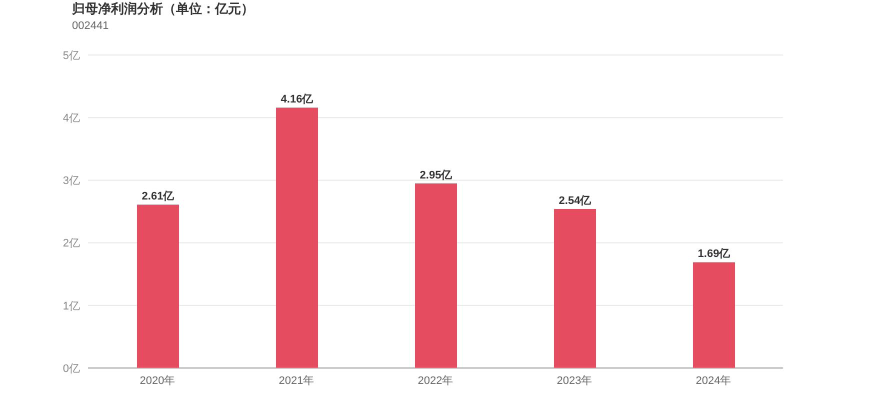  I want to click on y-tick-label: 2亿, so click(71, 244).